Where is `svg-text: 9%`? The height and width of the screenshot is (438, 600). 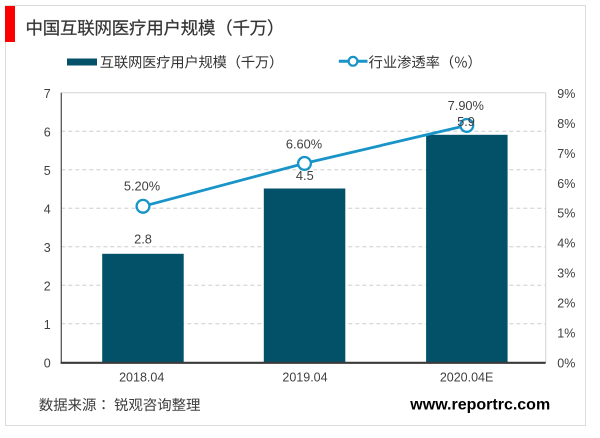 svg-text: 9% is located at coordinates (566, 94).